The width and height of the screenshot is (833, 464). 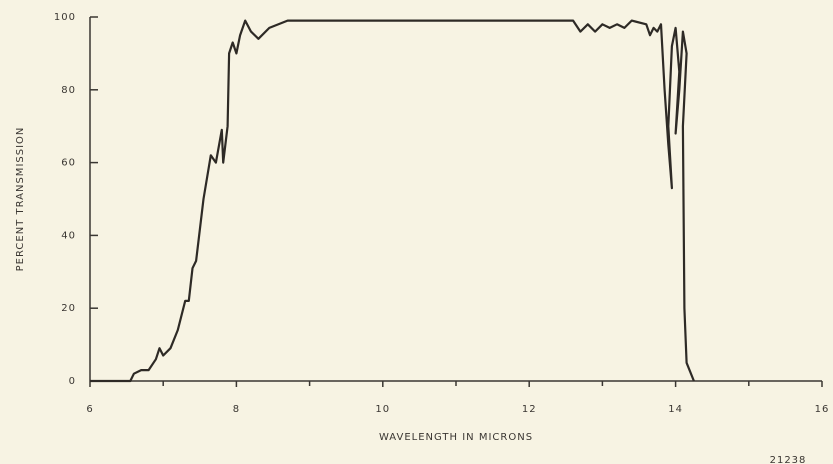 What do you see at coordinates (65, 17) in the screenshot?
I see `y-tick-label: 100` at bounding box center [65, 17].